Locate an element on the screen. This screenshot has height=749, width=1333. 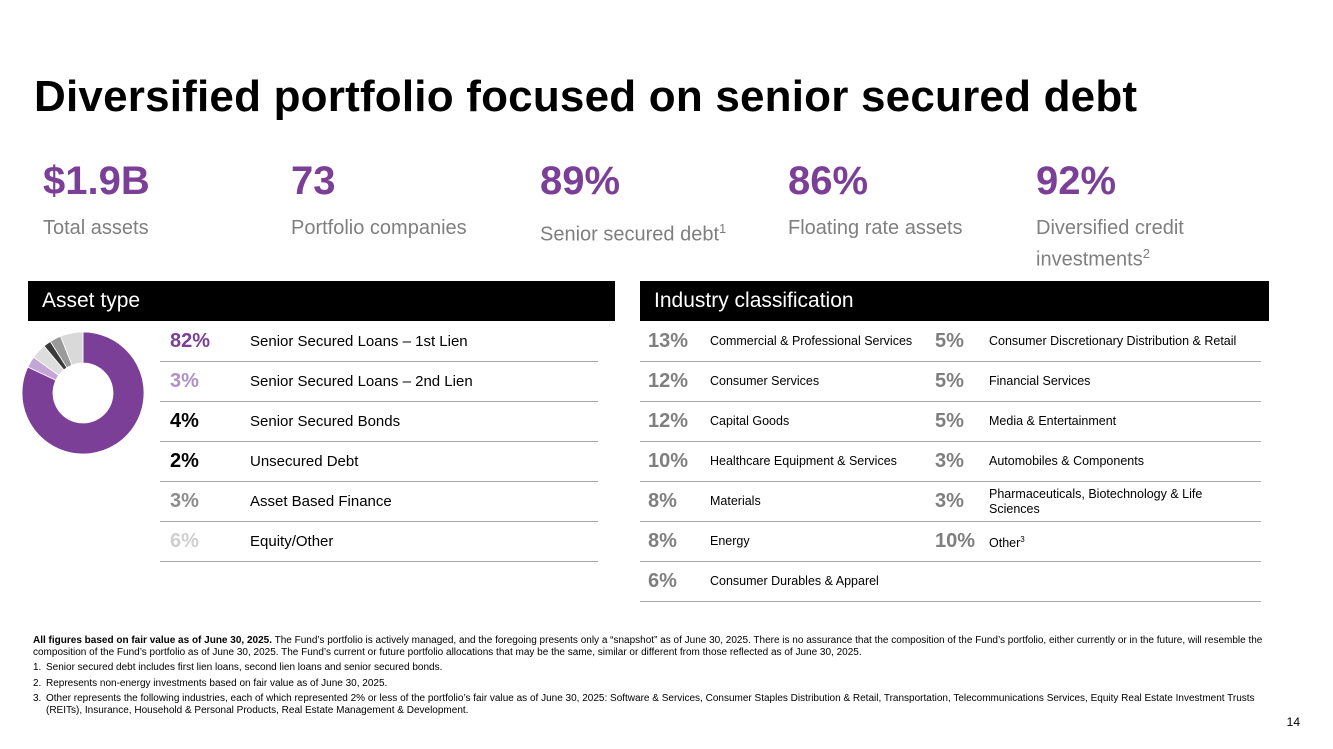
stat-value: $1.9B is located at coordinates (96, 181).